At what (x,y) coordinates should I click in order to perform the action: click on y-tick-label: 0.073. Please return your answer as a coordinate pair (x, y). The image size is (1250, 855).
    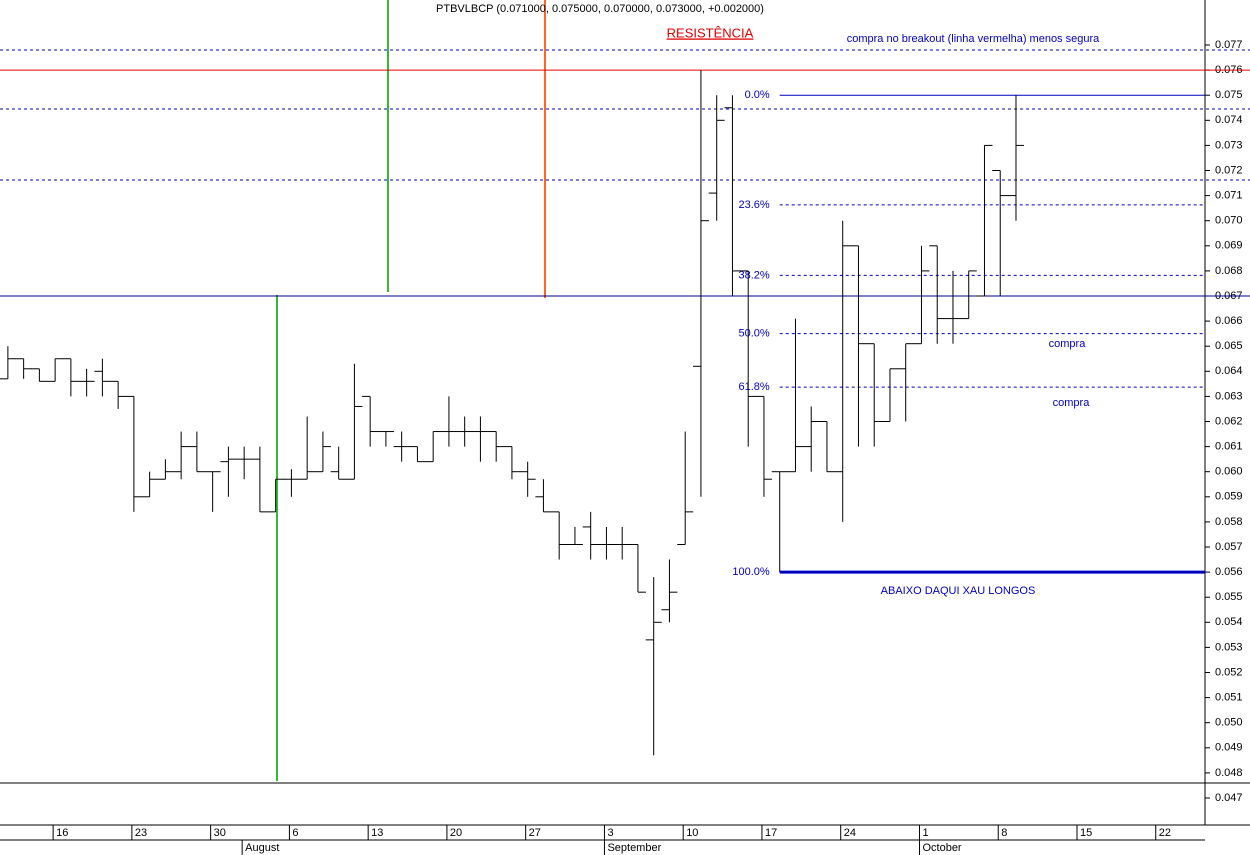
    Looking at the image, I should click on (1229, 145).